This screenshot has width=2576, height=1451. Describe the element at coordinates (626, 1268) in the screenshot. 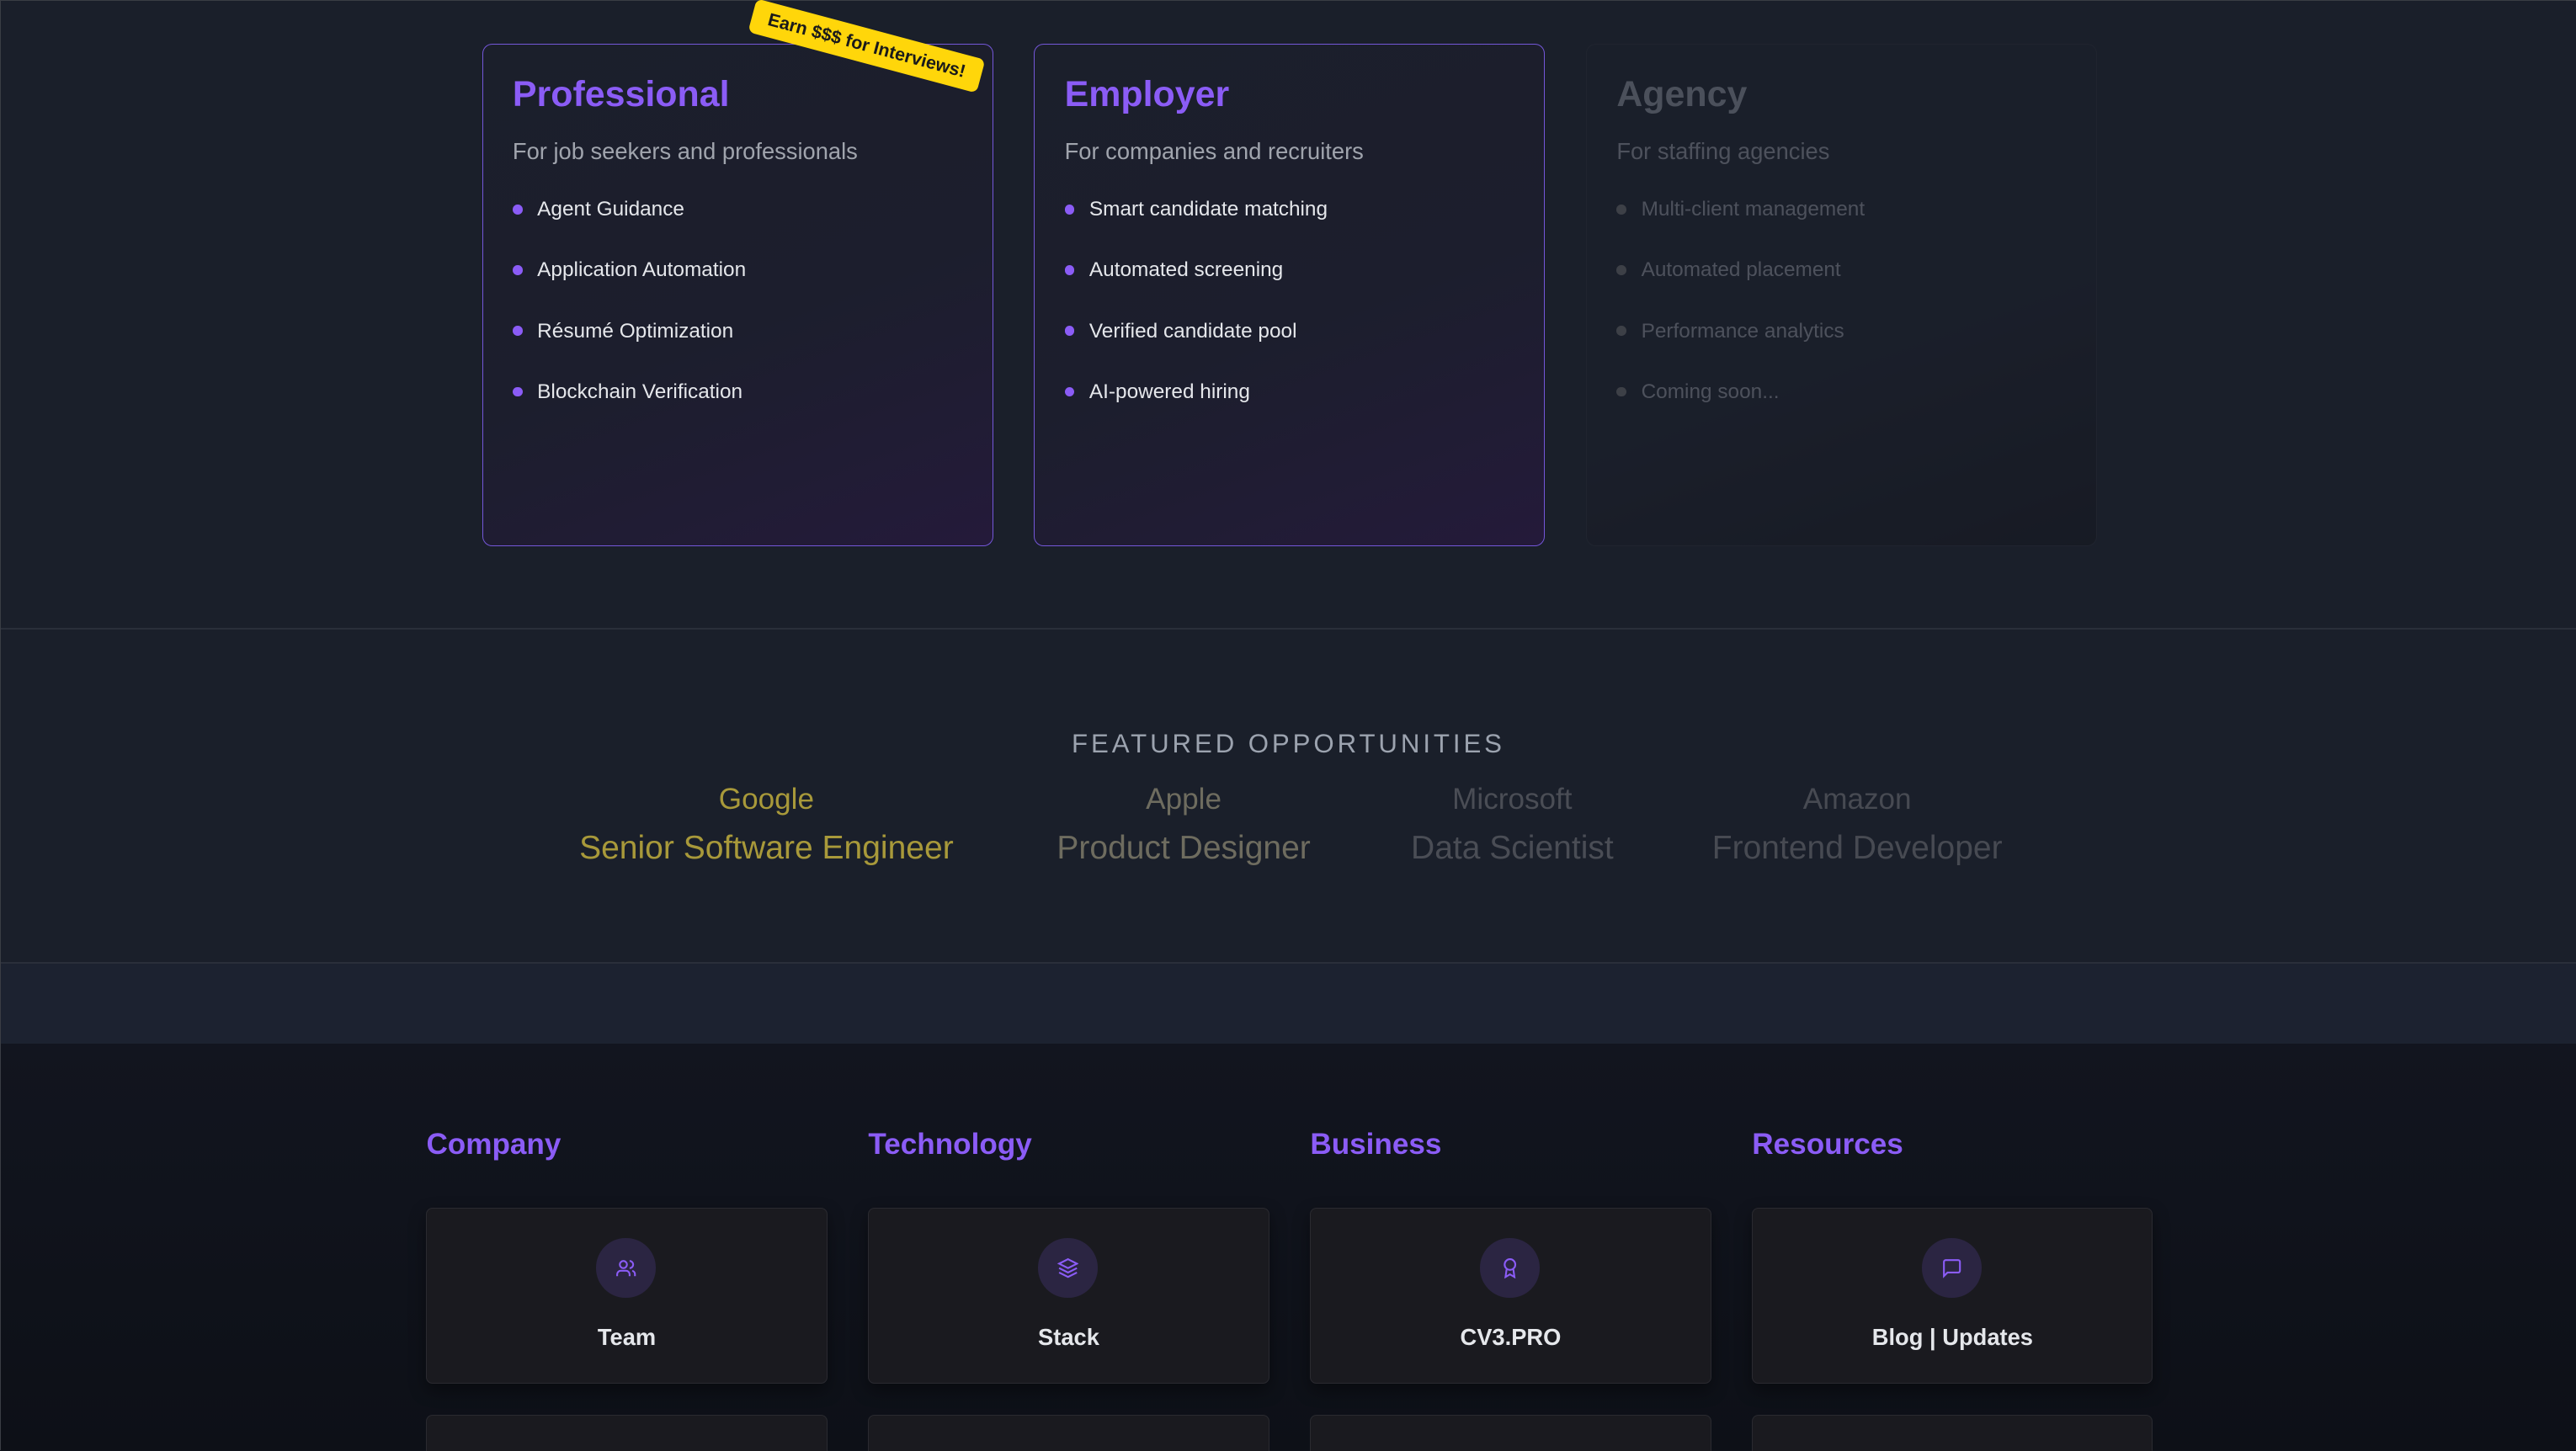

I see `users-icon` at that location.